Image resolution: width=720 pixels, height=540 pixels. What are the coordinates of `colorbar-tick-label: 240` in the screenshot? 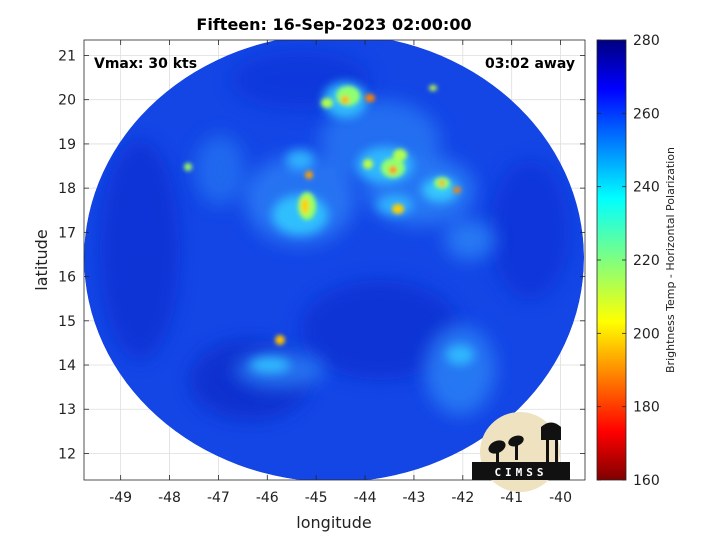 It's located at (646, 188).